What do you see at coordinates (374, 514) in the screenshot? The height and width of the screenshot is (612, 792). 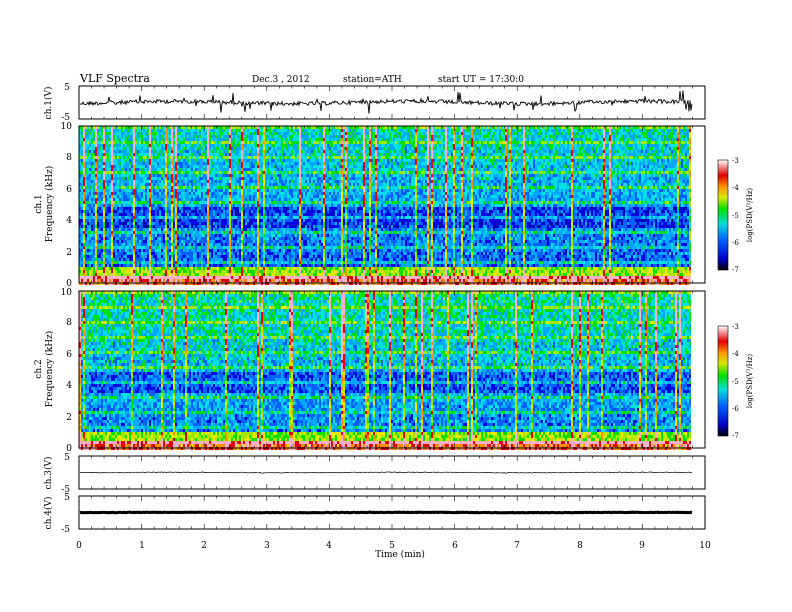 I see `panel-ch4-waveform: 5 -5 ch.4(V)` at bounding box center [374, 514].